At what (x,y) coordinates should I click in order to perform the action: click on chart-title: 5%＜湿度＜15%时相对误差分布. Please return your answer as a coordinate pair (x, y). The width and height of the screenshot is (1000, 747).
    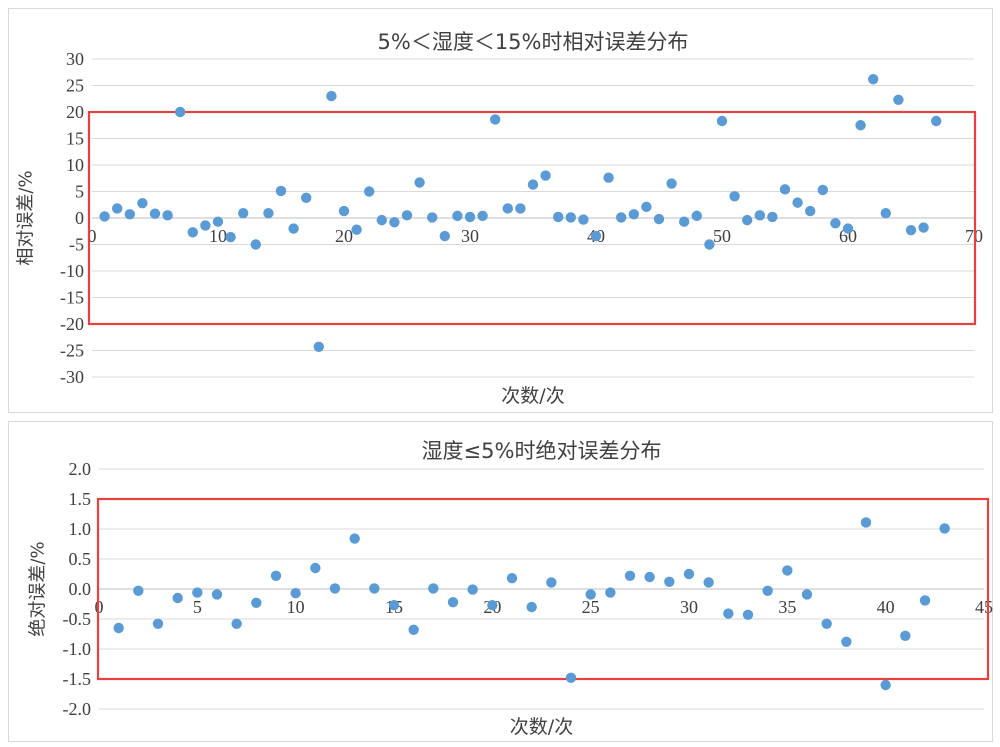
    Looking at the image, I should click on (533, 42).